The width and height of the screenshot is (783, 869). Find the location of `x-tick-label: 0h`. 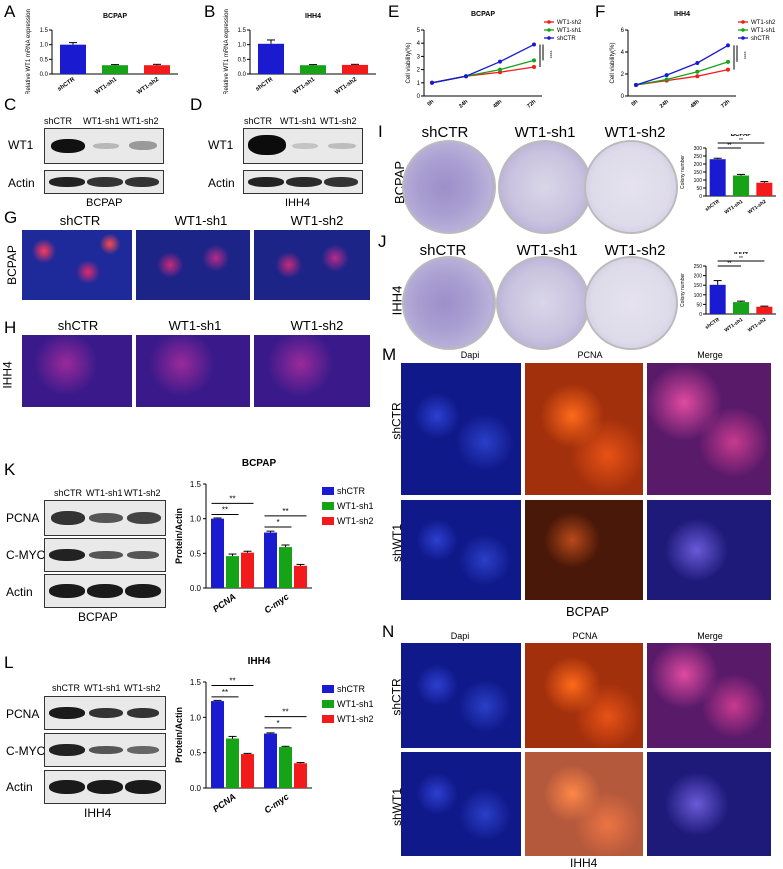

x-tick-label: 0h is located at coordinates (635, 103).